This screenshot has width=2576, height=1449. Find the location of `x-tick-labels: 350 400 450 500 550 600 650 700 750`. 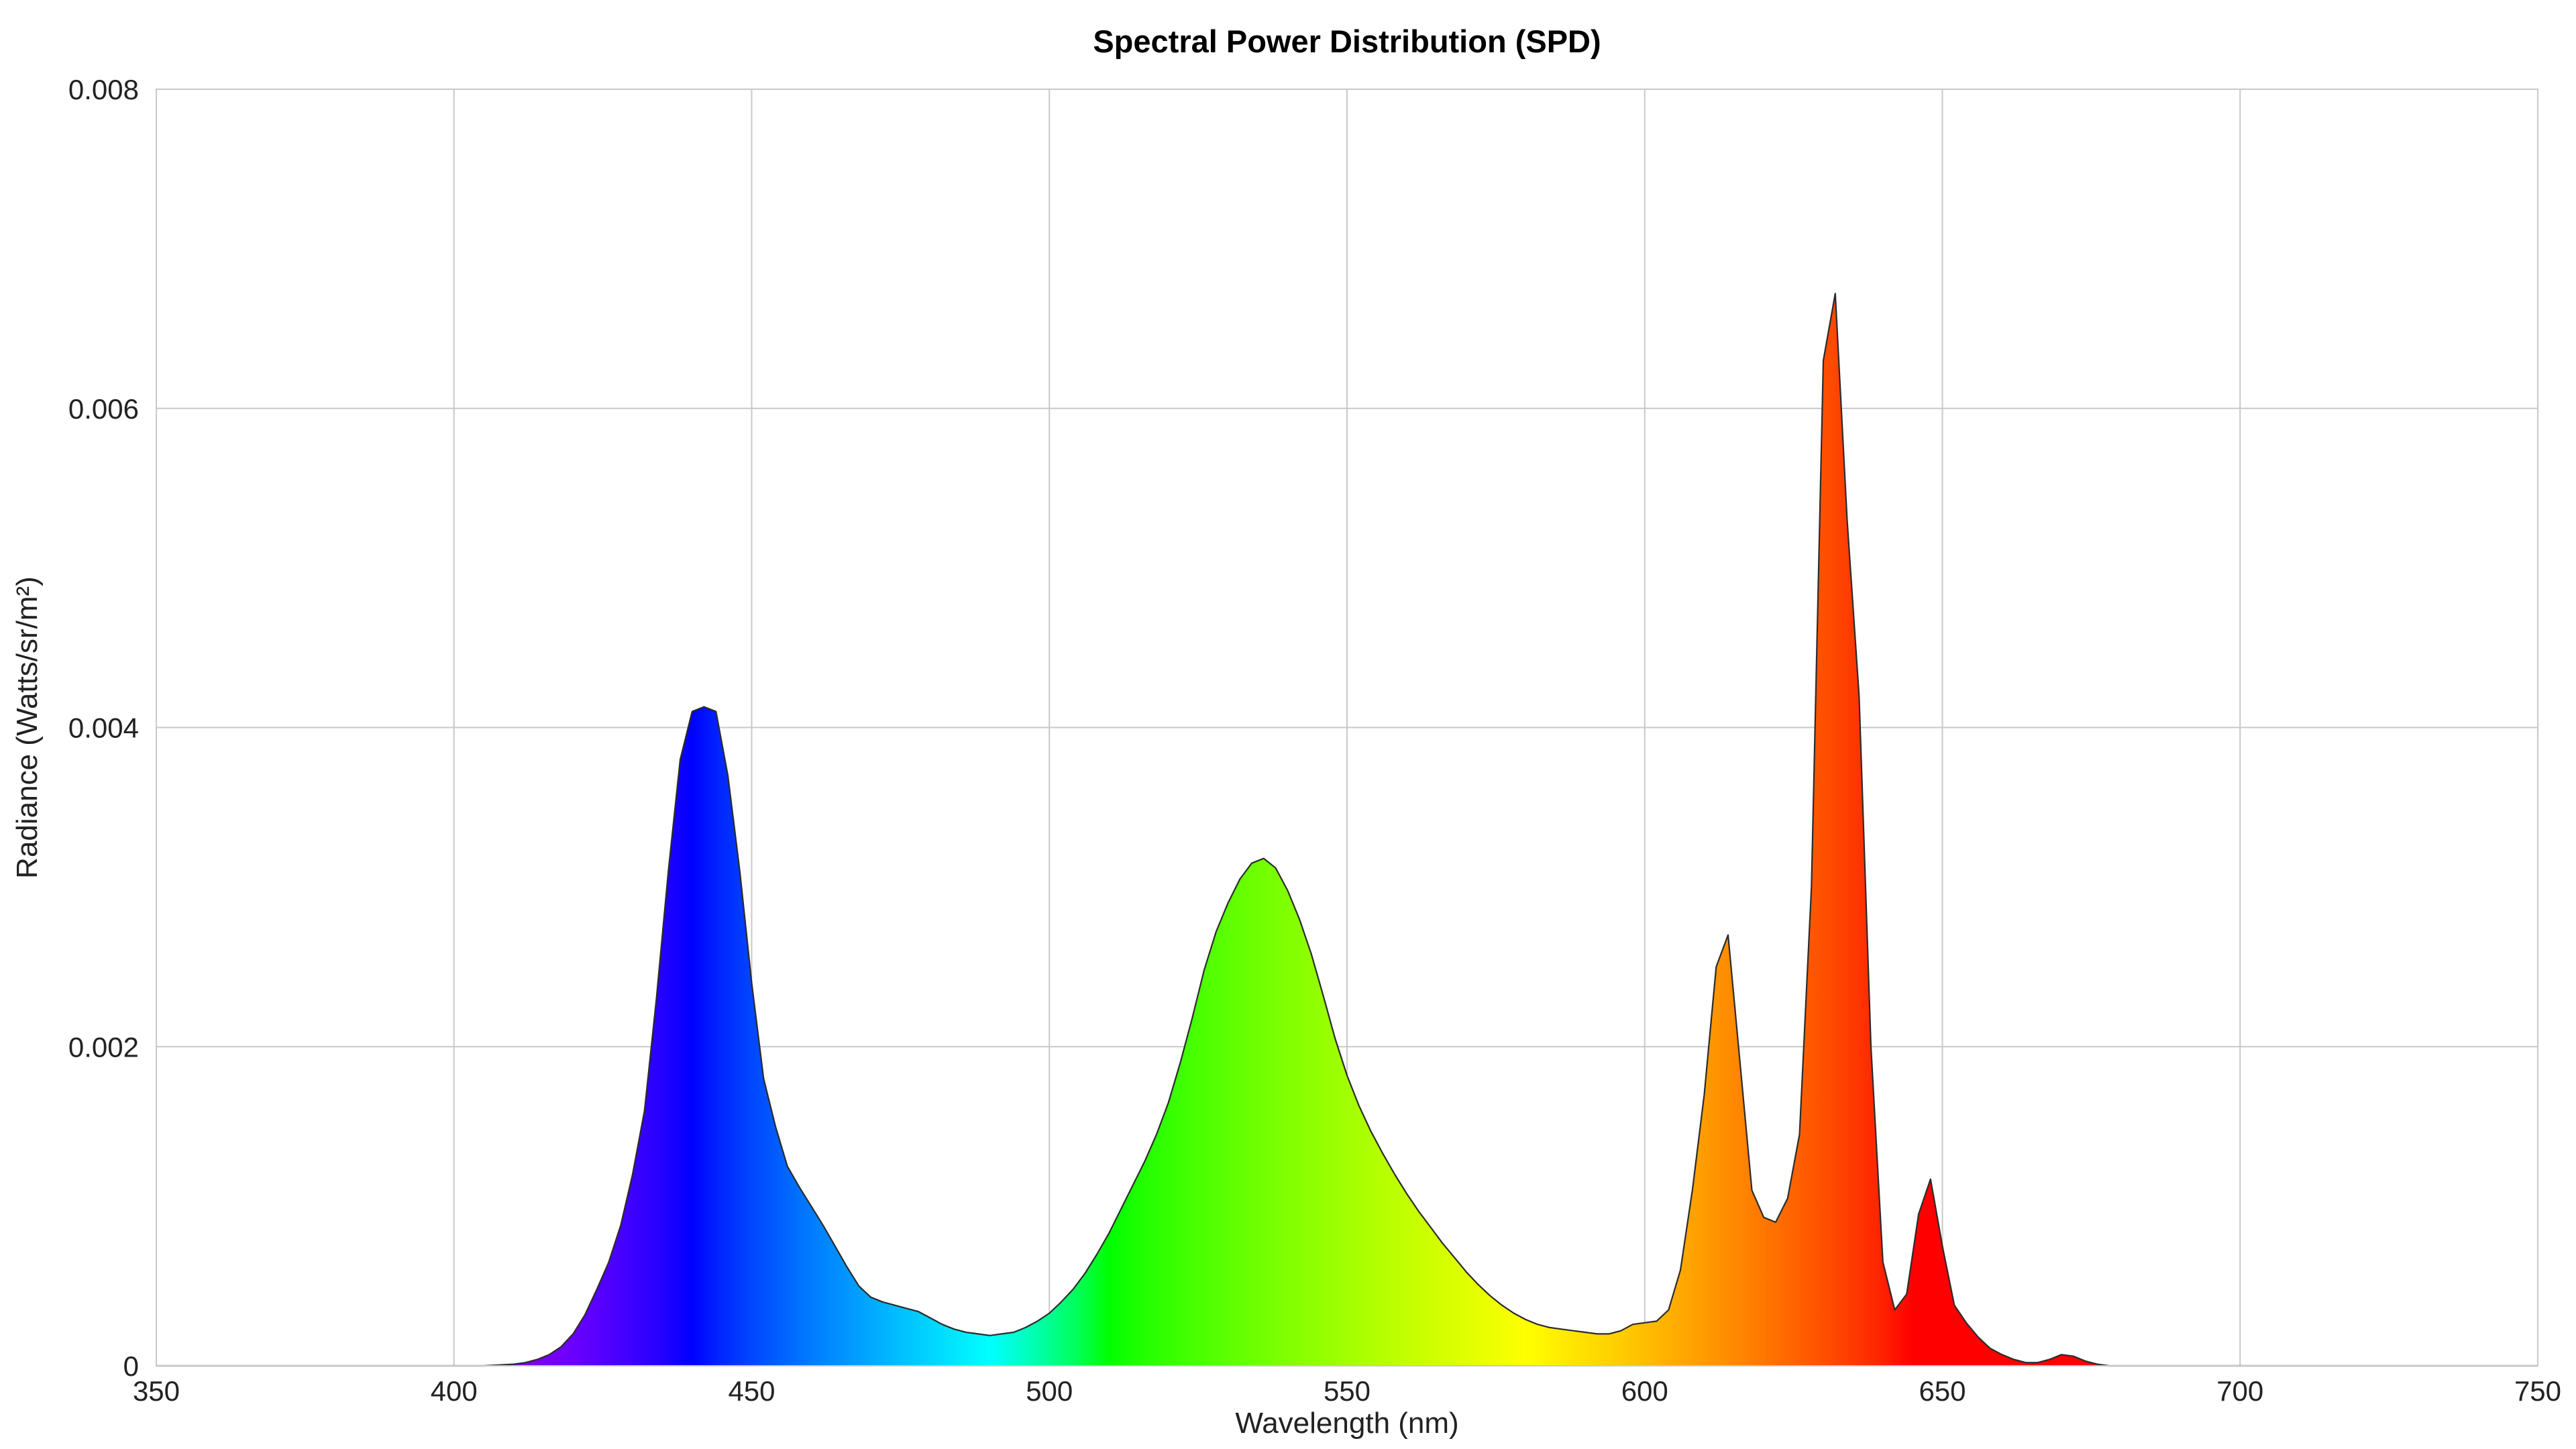

x-tick-labels: 350 400 450 500 550 600 650 700 750 is located at coordinates (1347, 1391).